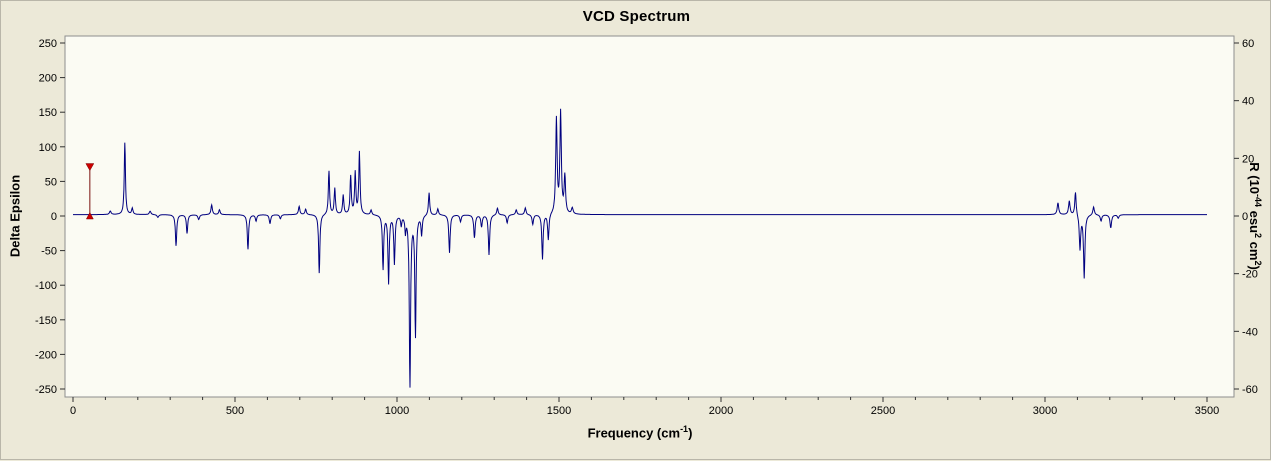  Describe the element at coordinates (1248, 159) in the screenshot. I see `y-right-tick-label: 20` at that location.